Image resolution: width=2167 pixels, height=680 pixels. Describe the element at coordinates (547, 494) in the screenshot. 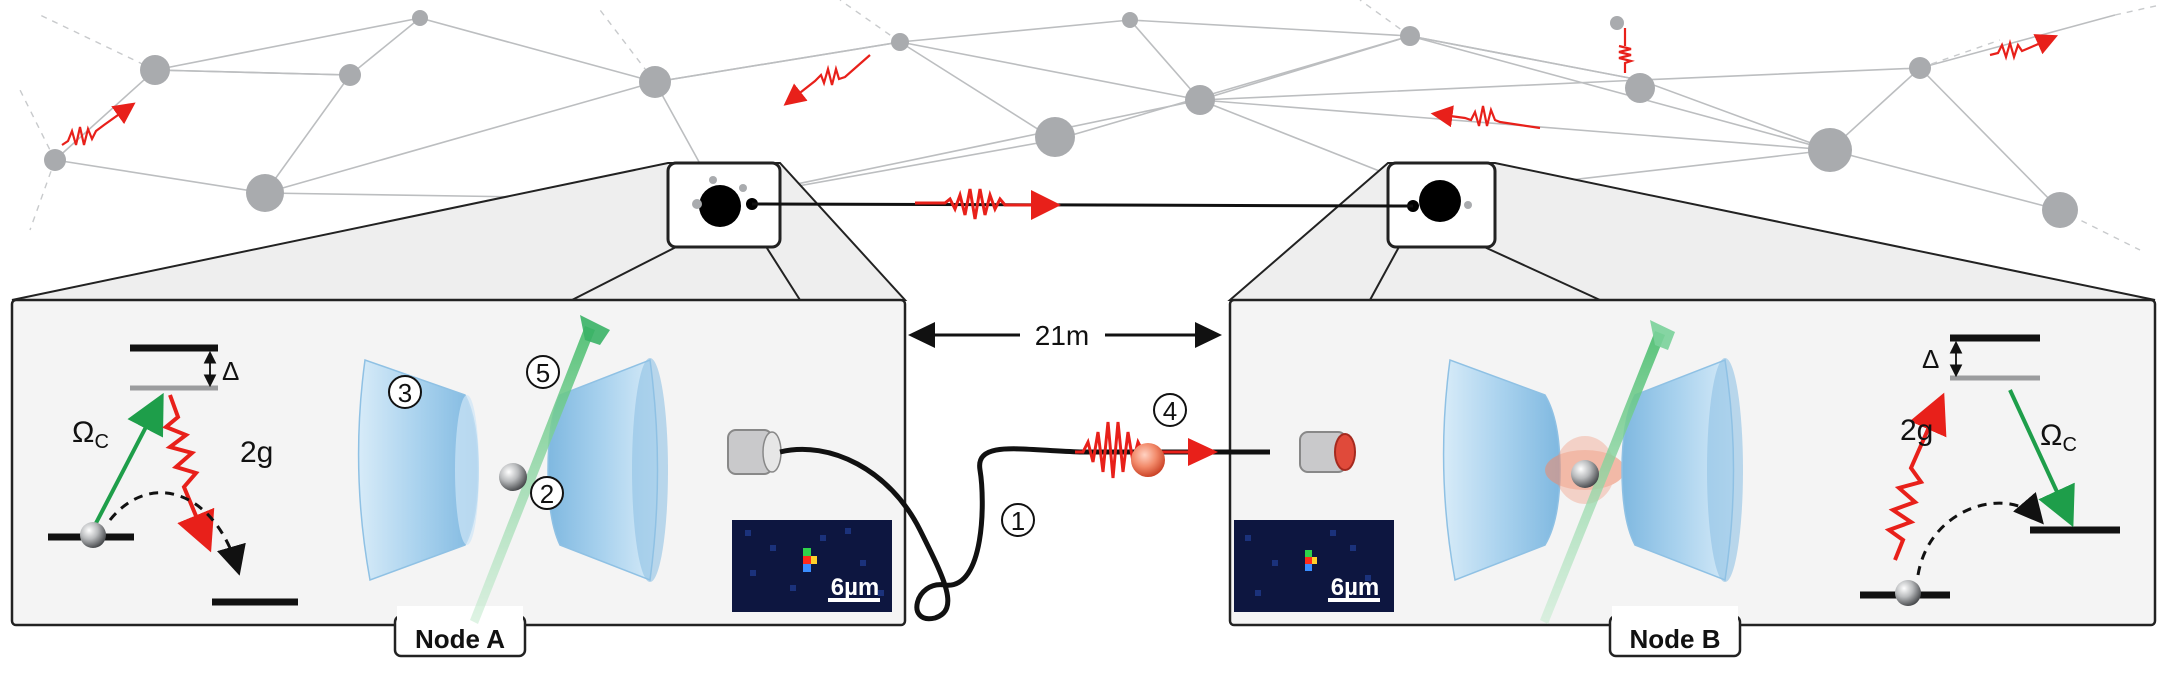

I see `marker-2: 2` at that location.